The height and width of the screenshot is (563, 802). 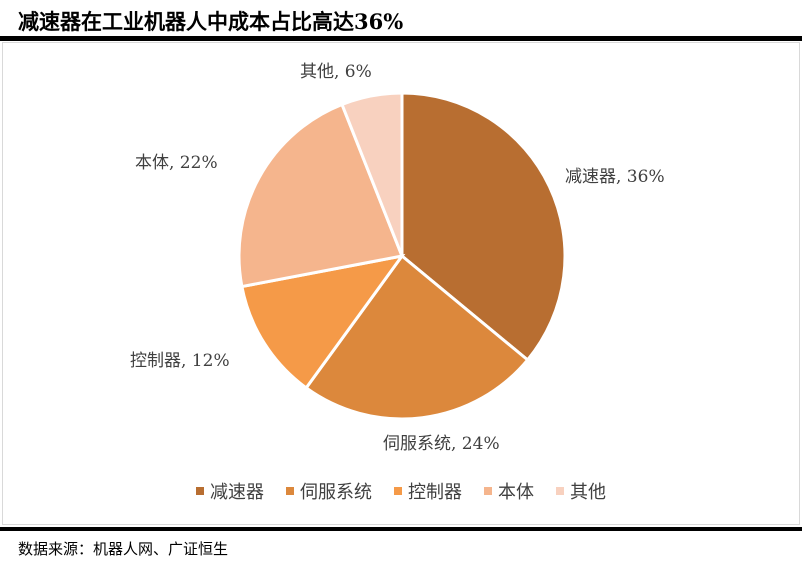 What do you see at coordinates (123, 549) in the screenshot?
I see `source-note: 数据来源：机器人网、广证恒生` at bounding box center [123, 549].